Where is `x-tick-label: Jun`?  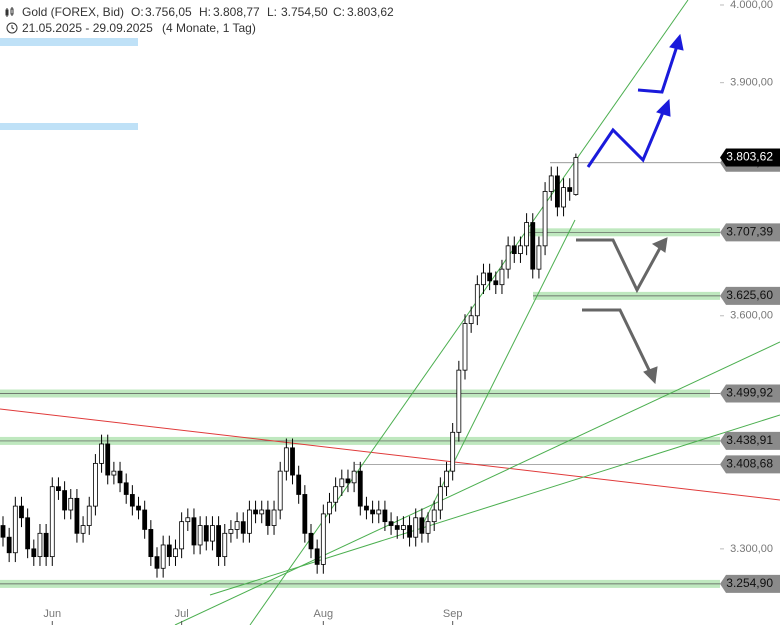 x-tick-label: Jun is located at coordinates (52, 614).